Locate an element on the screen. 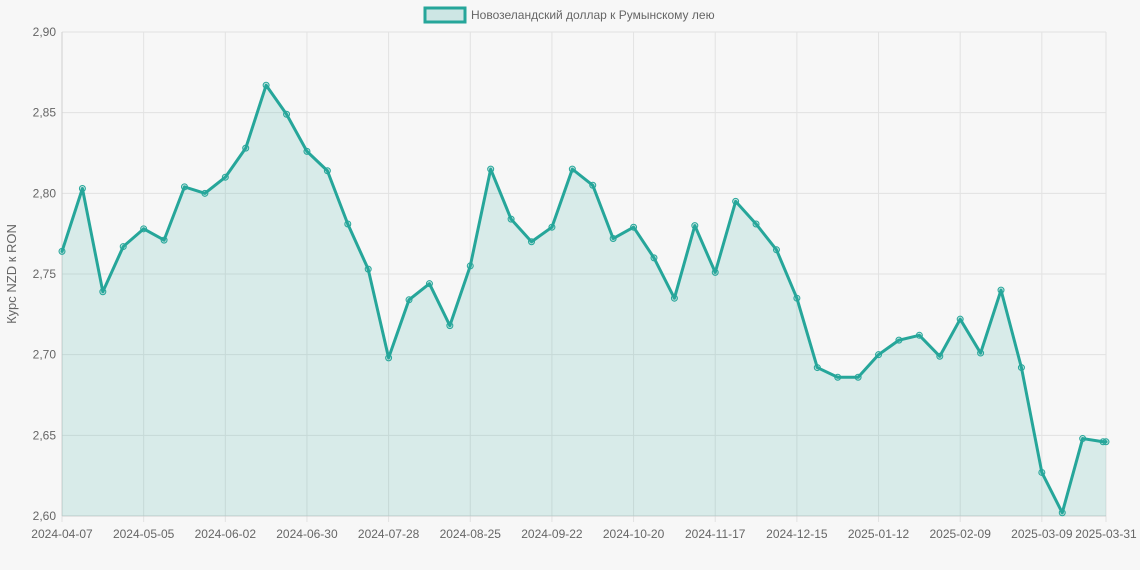 The height and width of the screenshot is (570, 1140). x-tick-label: 2024-04-07 is located at coordinates (62, 534).